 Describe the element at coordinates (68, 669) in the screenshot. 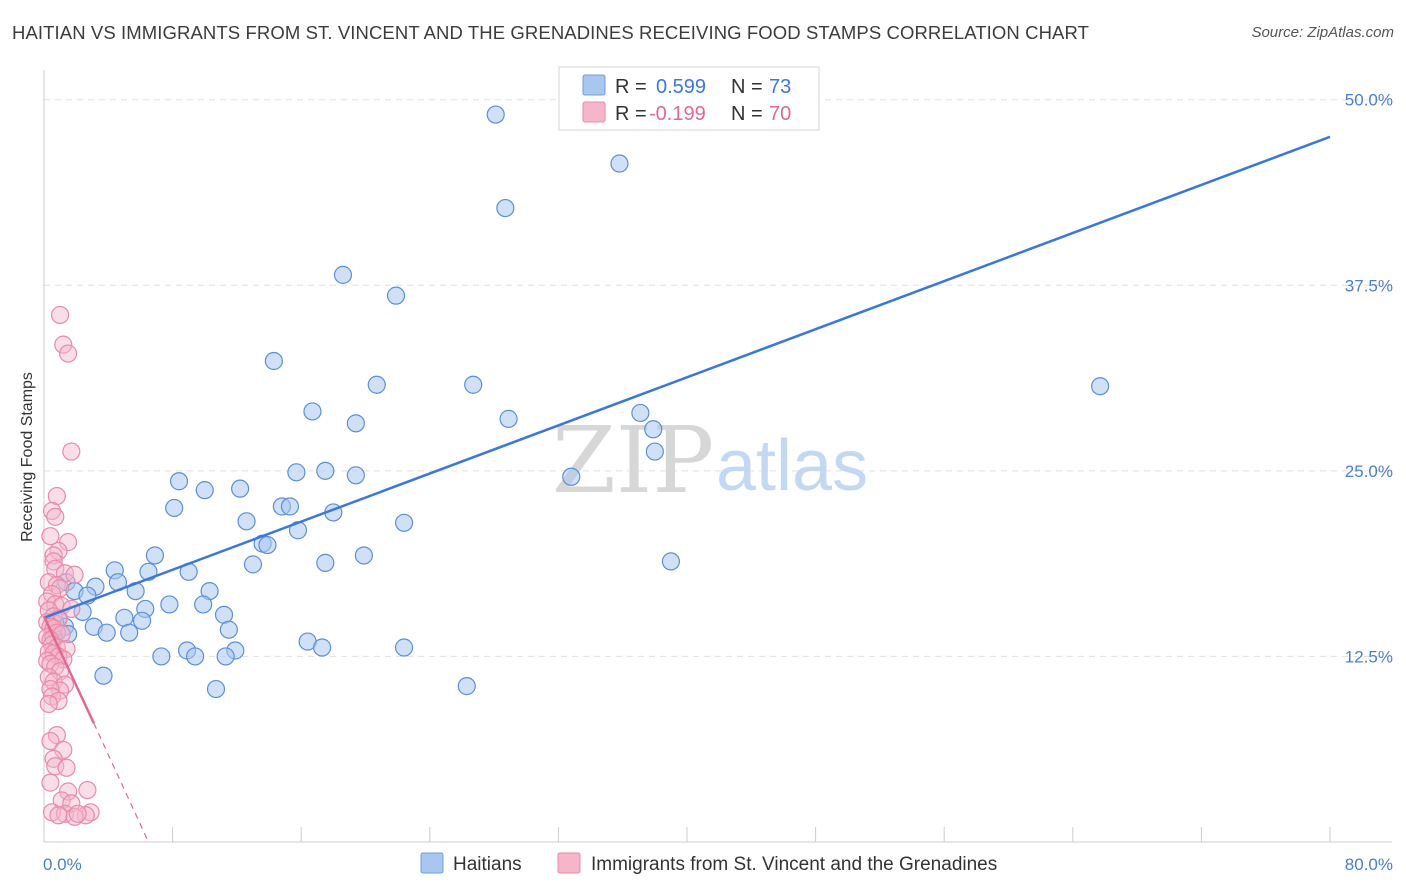

I see `trend-line-st-vincent` at that location.